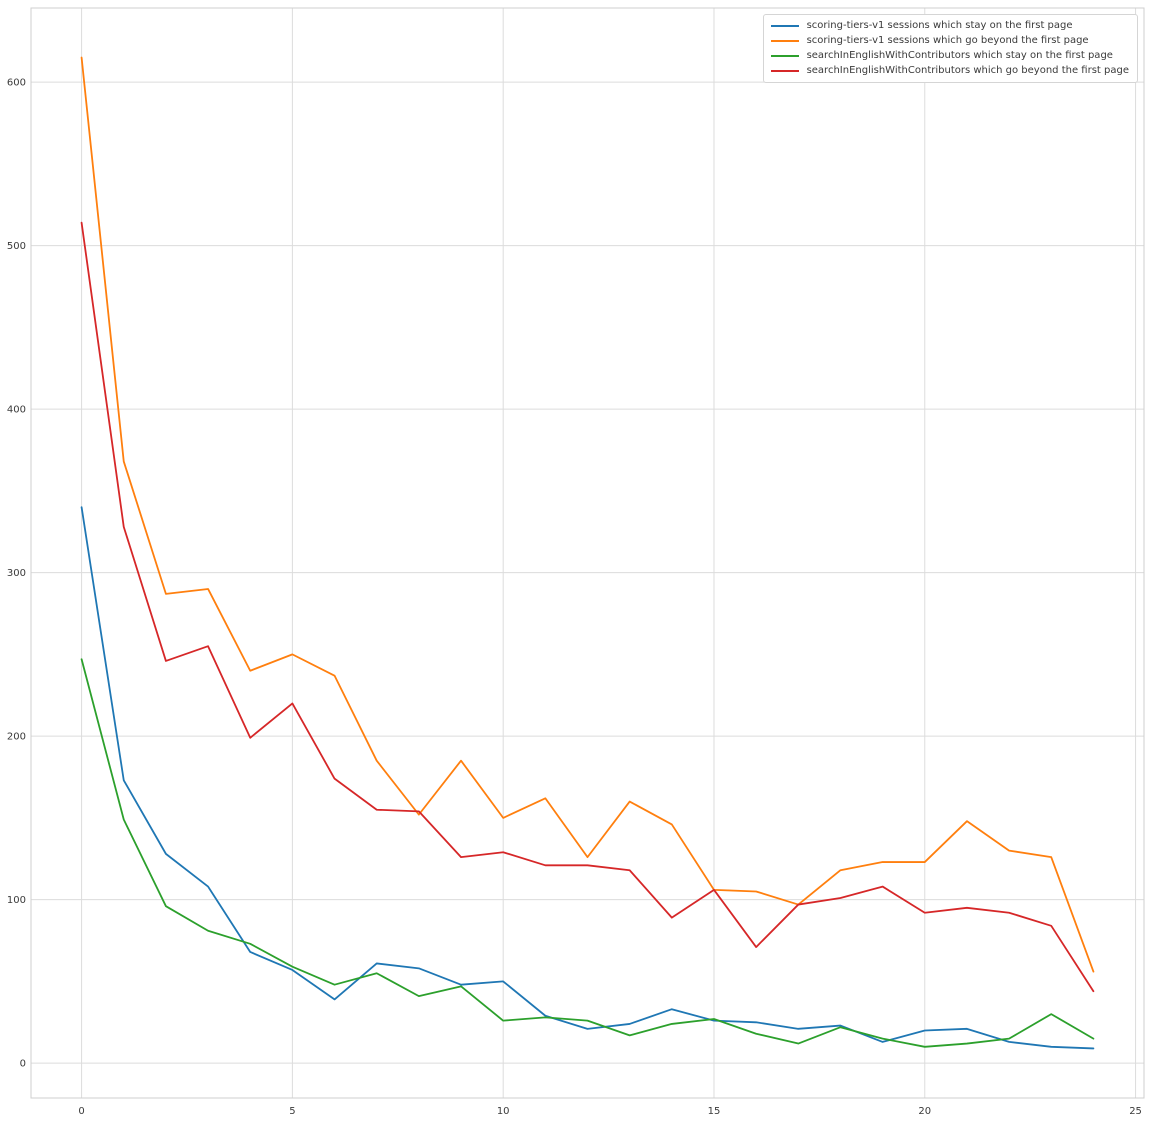  Describe the element at coordinates (16, 737) in the screenshot. I see `y-tick-label: 200` at that location.